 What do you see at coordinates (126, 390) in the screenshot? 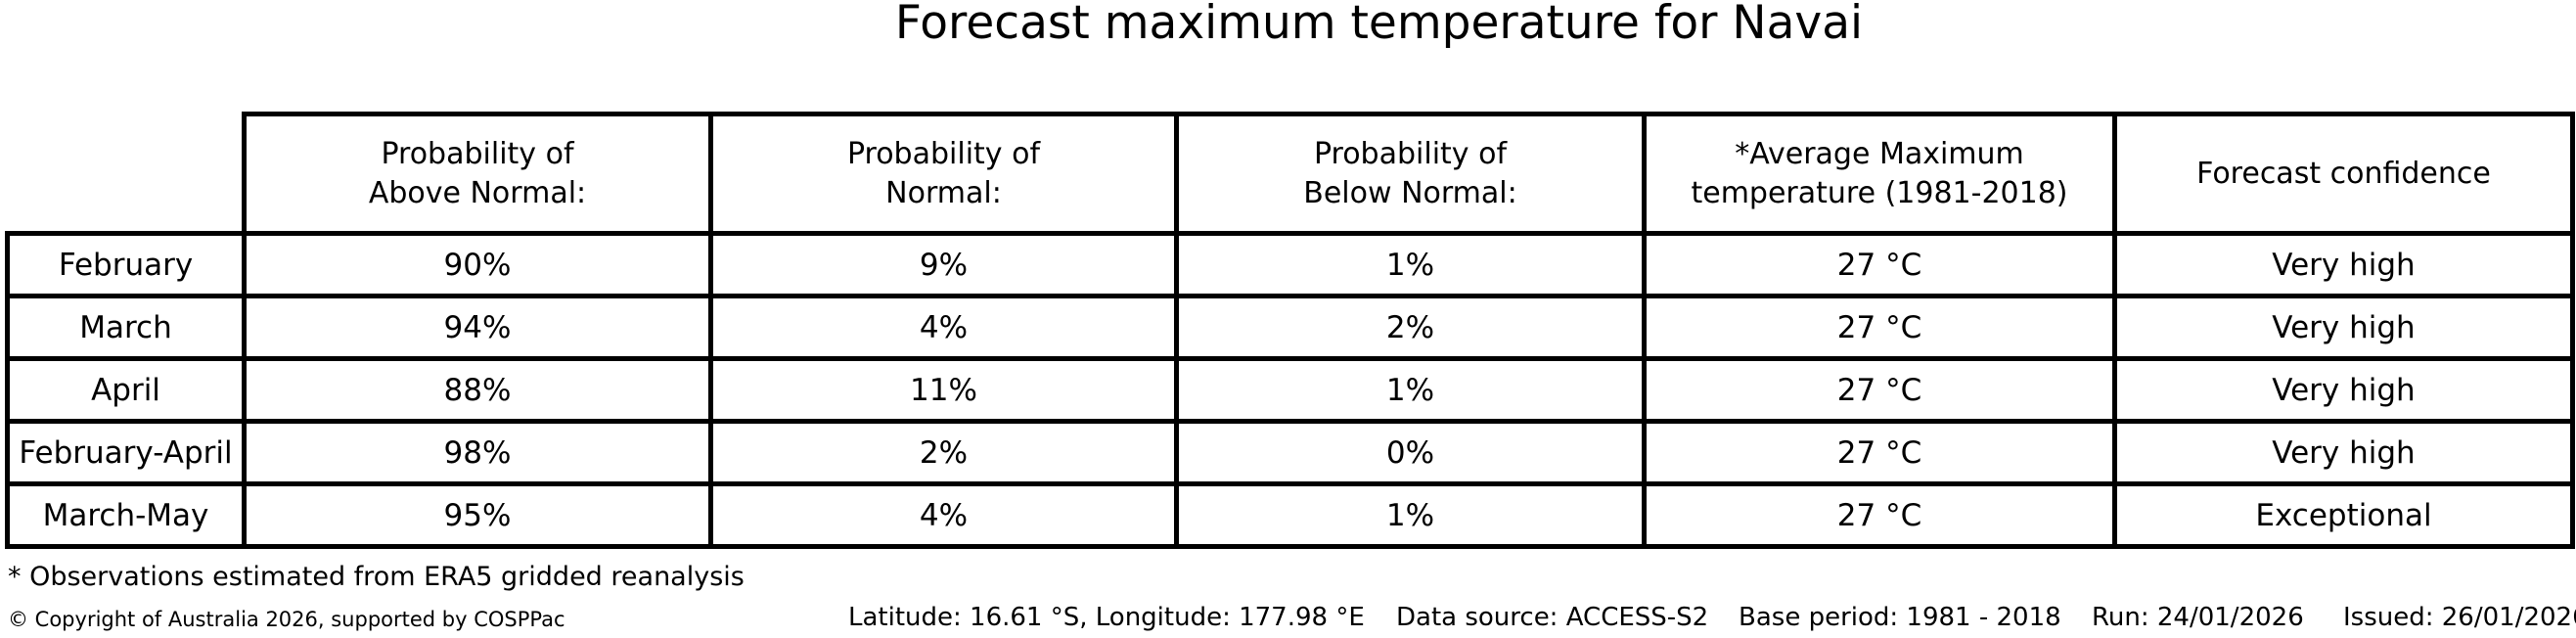
I see `row-label: April` at bounding box center [126, 390].